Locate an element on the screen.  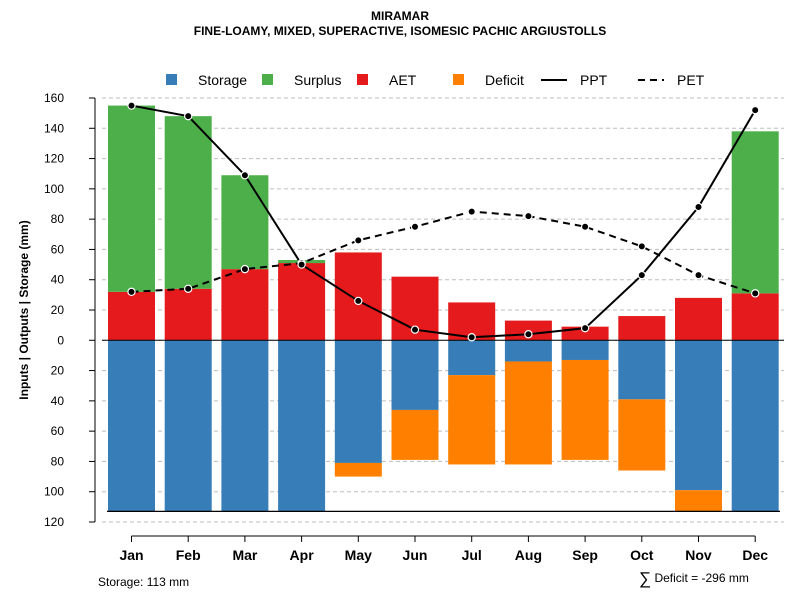
x-tick-label: Sep is located at coordinates (585, 555).